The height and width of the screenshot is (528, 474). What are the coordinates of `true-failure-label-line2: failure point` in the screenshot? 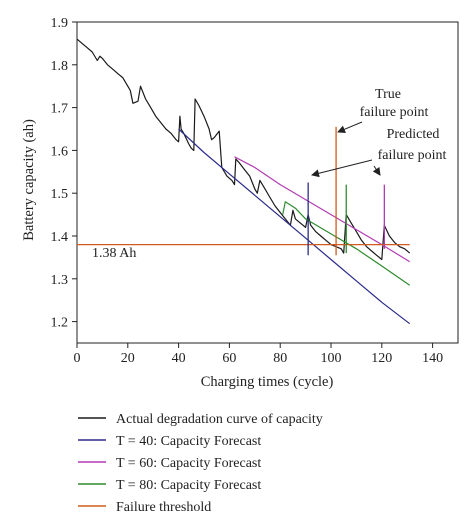 It's located at (394, 112).